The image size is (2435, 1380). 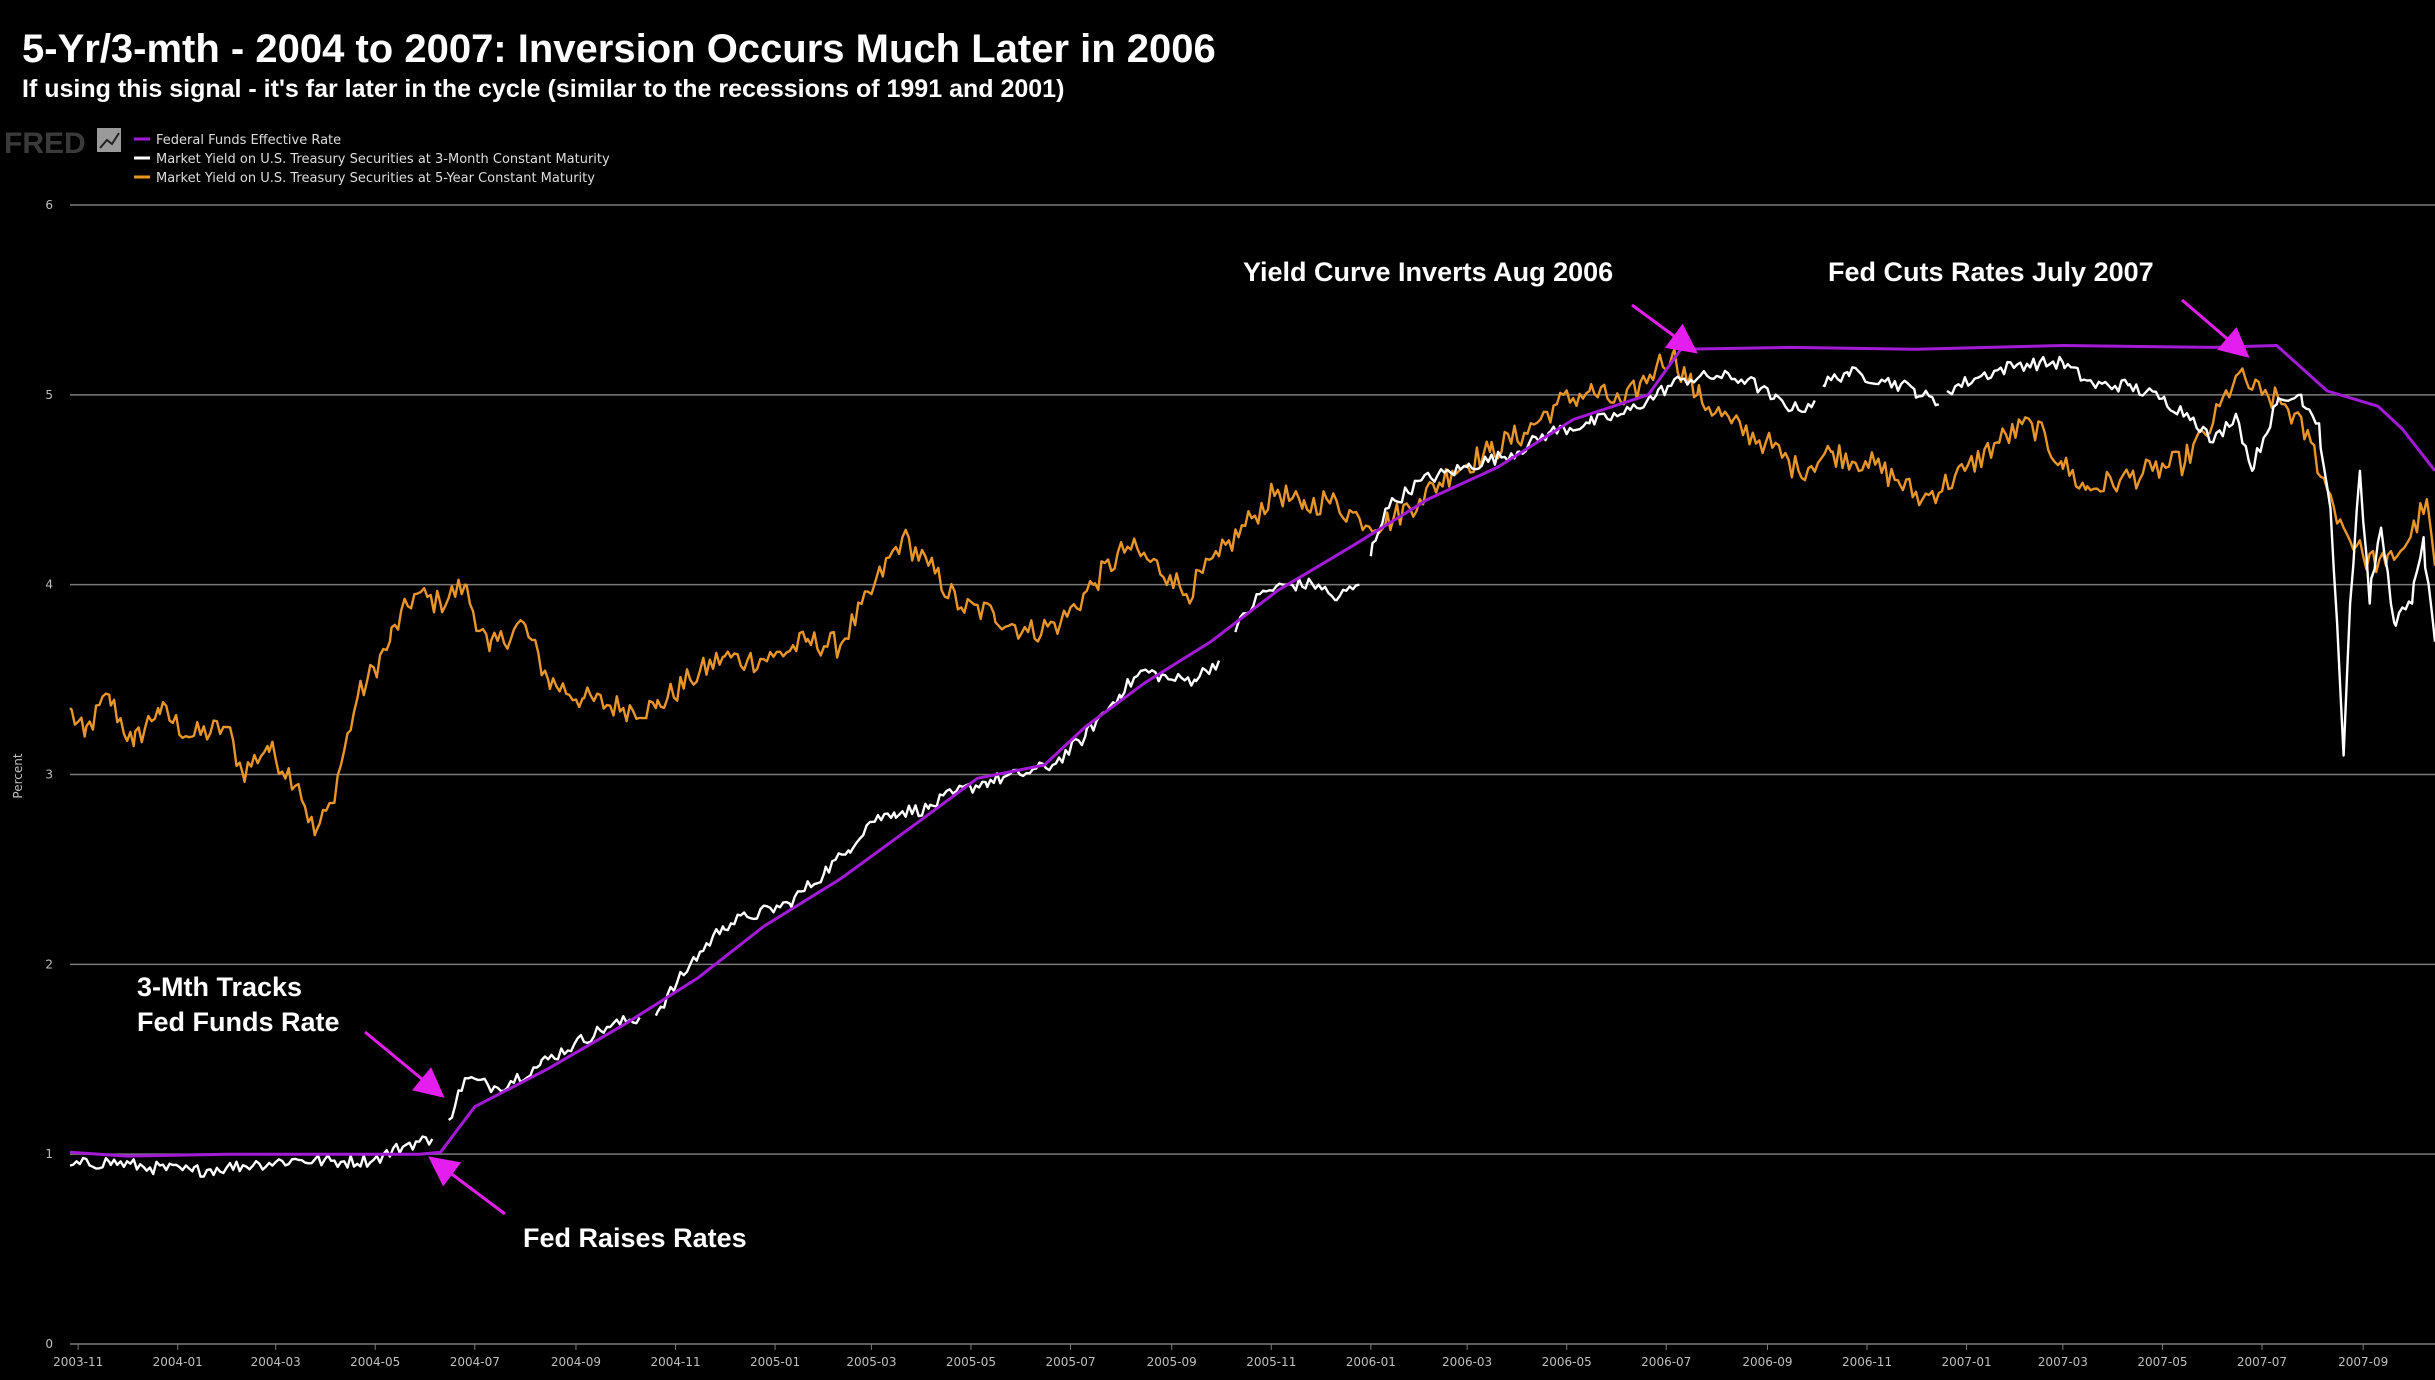 What do you see at coordinates (49, 964) in the screenshot?
I see `y-tick-label: 2` at bounding box center [49, 964].